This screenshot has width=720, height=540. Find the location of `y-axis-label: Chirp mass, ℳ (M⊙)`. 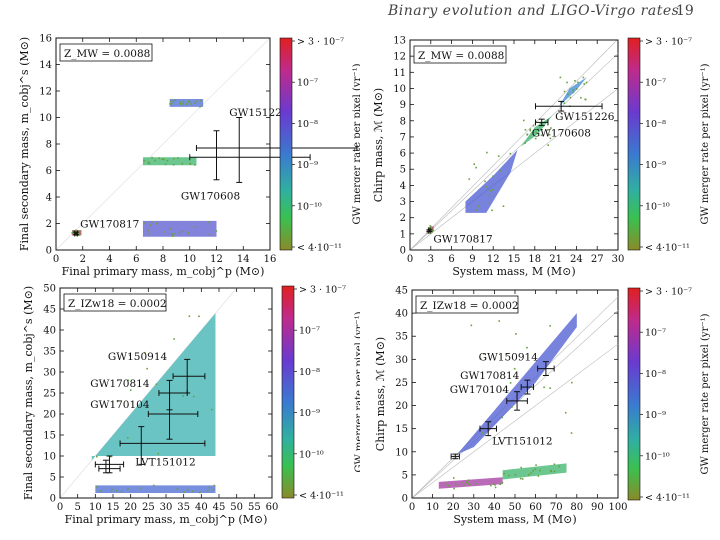

y-axis-label: Chirp mass, ℳ (M⊙) is located at coordinates (378, 145).